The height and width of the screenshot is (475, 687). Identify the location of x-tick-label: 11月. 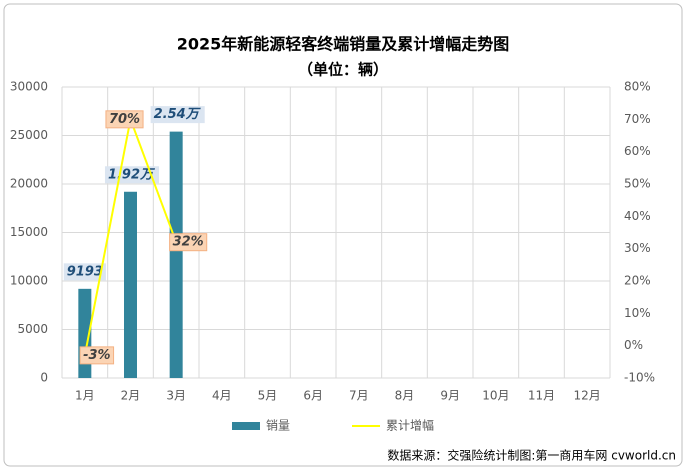
(541, 396).